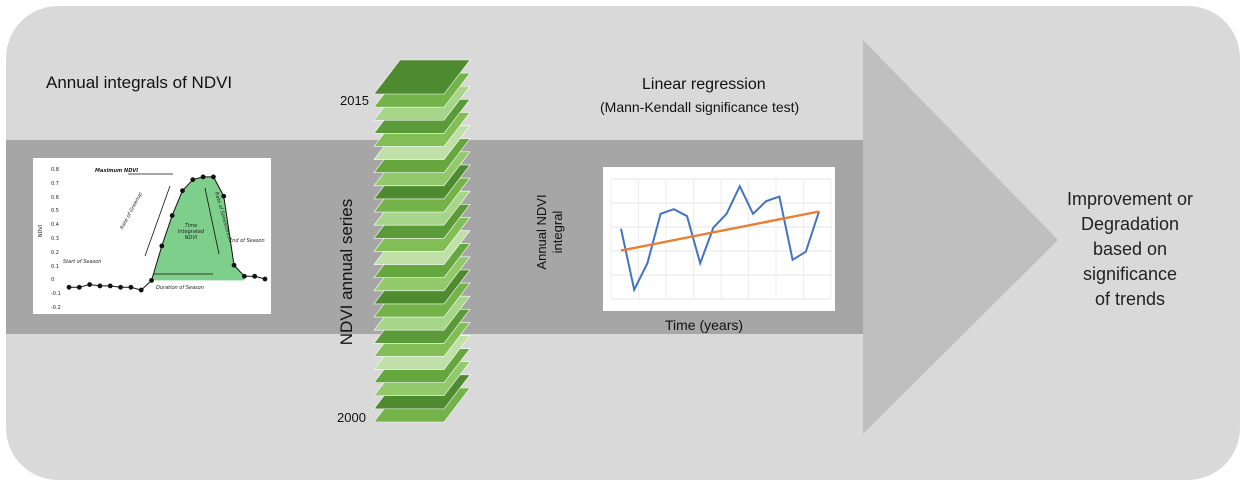 Image resolution: width=1245 pixels, height=483 pixels. Describe the element at coordinates (55, 252) in the screenshot. I see `ndvi-tick-label: 0.2` at that location.